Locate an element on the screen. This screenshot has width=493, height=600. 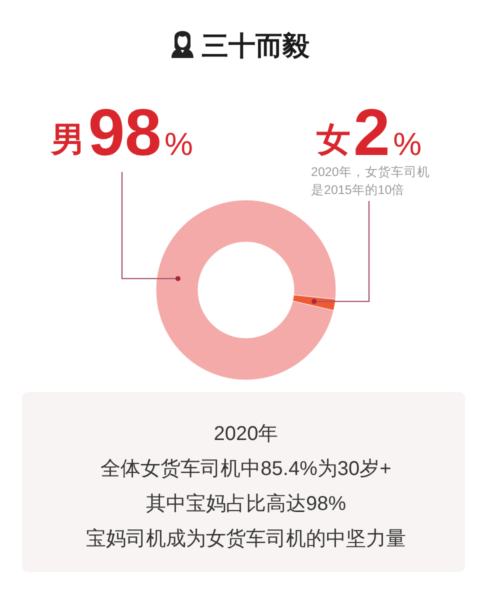
slice-label: 女 is located at coordinates (332, 140).